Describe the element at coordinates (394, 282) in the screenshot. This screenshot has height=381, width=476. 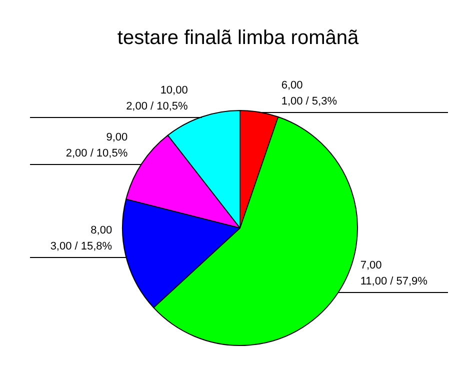
I see `data-label: 11,00 / 57,9%` at that location.